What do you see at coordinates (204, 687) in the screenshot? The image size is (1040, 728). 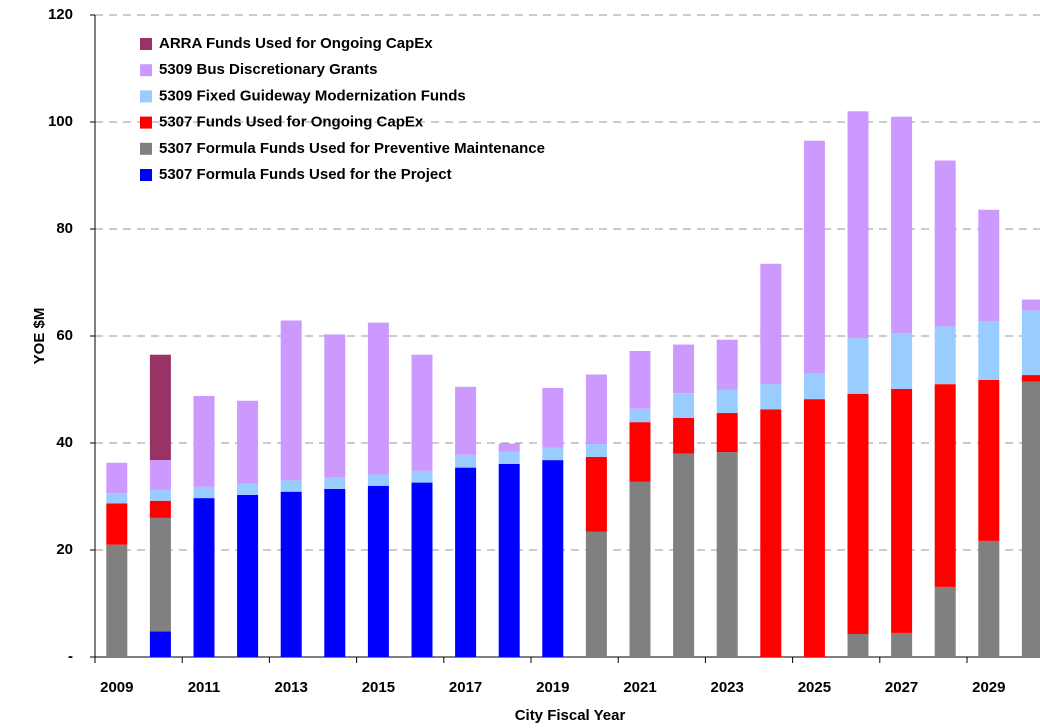 I see `x-tick-label: 2011` at bounding box center [204, 687].